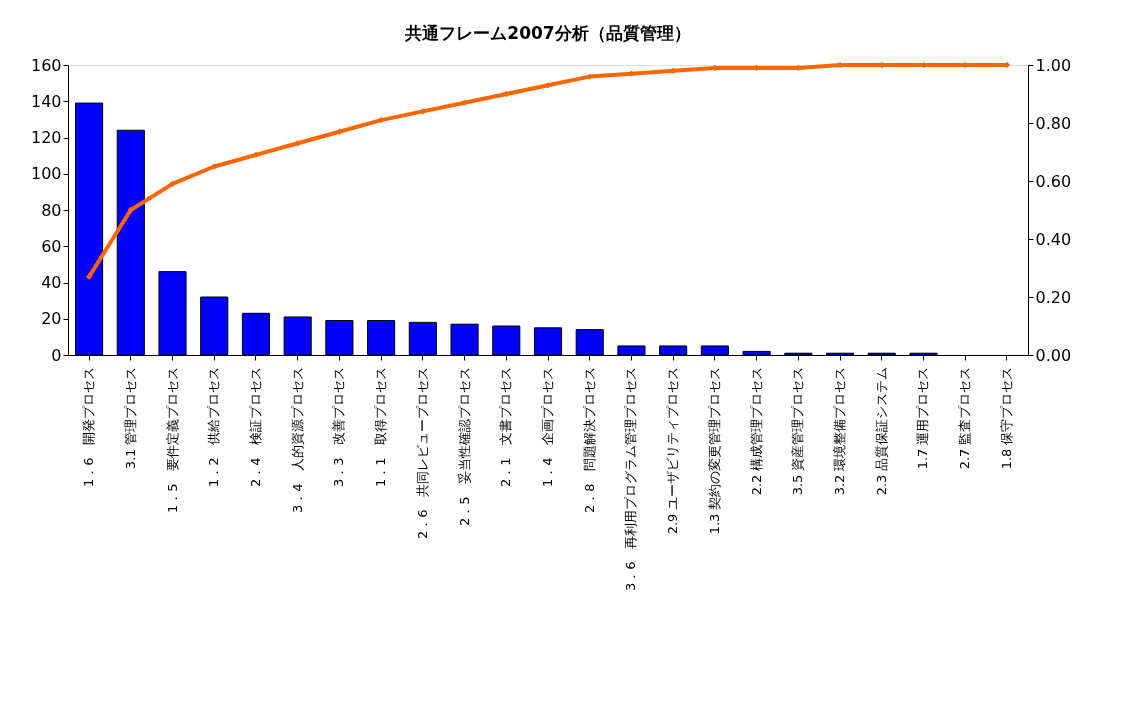  I want to click on x-tick-label: 3．6 再利用プログラム管理プロセス, so click(631, 479).